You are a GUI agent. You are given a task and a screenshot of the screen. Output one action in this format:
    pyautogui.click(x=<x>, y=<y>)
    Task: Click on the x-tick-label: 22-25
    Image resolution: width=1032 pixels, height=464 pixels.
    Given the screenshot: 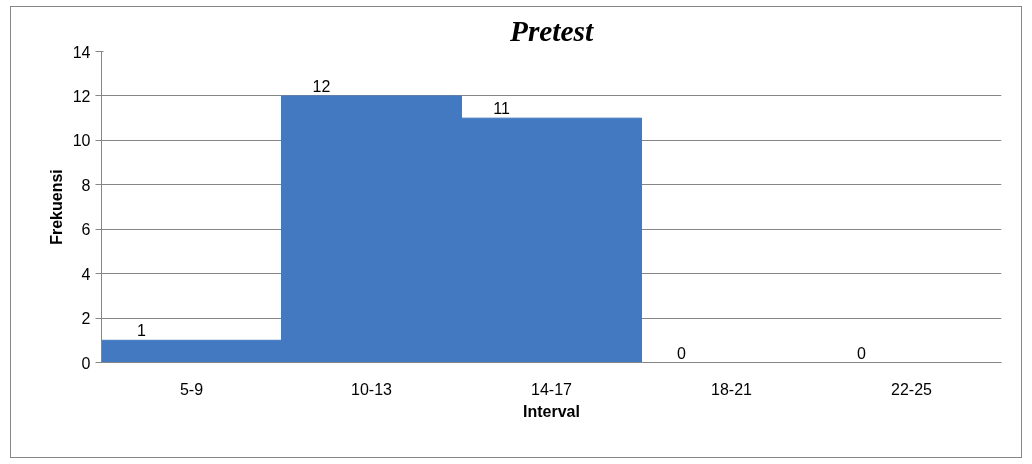 What is the action you would take?
    pyautogui.click(x=912, y=389)
    